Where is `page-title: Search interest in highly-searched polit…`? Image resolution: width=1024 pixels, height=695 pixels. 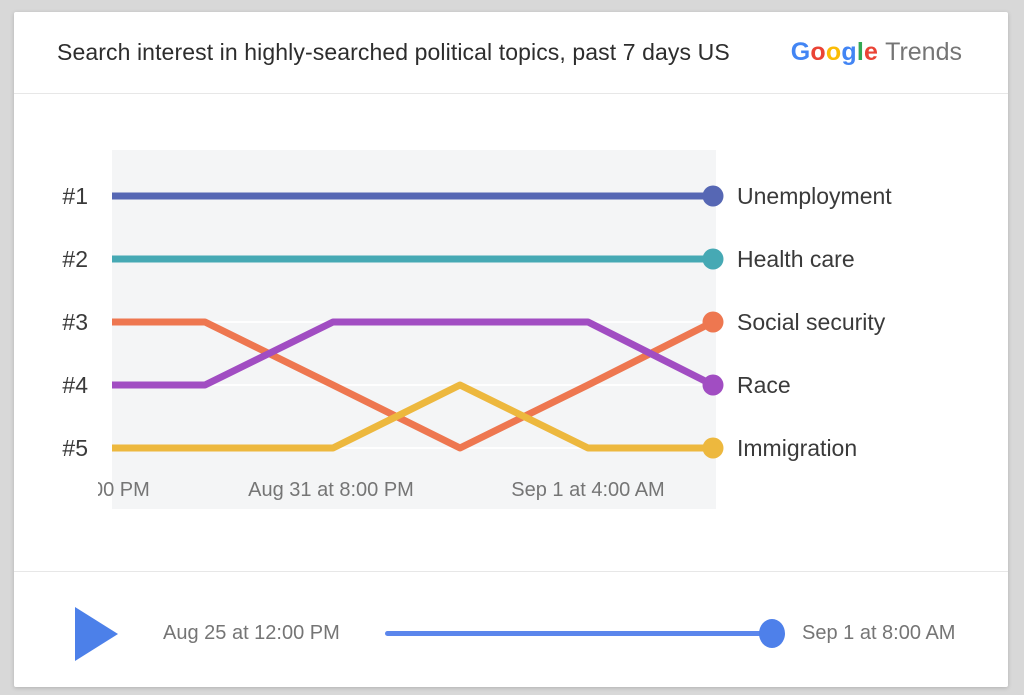 page-title: Search interest in highly-searched polit… is located at coordinates (393, 52).